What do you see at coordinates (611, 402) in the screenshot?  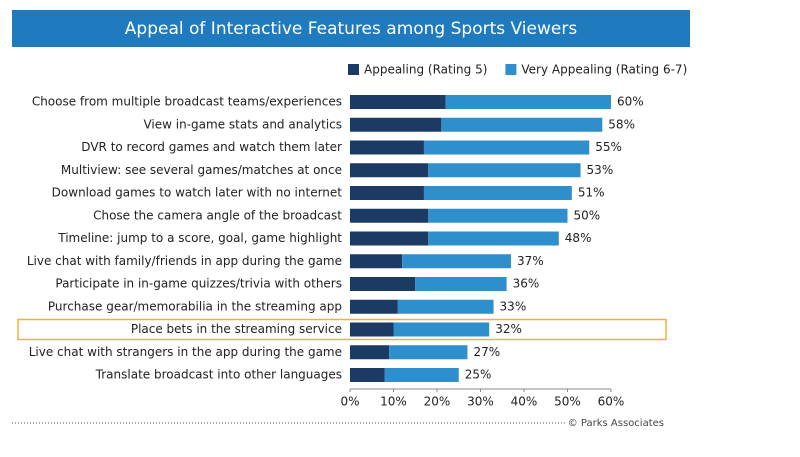 I see `x-tick-label: 60%` at bounding box center [611, 402].